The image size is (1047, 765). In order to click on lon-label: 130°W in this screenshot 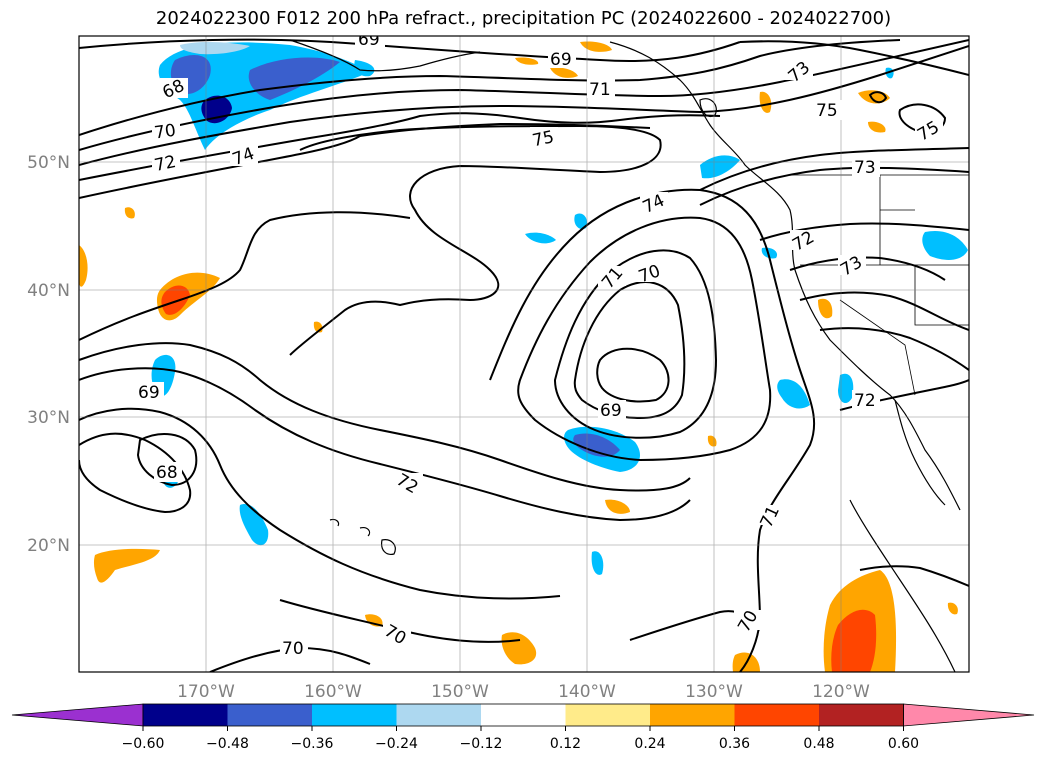, I will do `click(714, 692)`.